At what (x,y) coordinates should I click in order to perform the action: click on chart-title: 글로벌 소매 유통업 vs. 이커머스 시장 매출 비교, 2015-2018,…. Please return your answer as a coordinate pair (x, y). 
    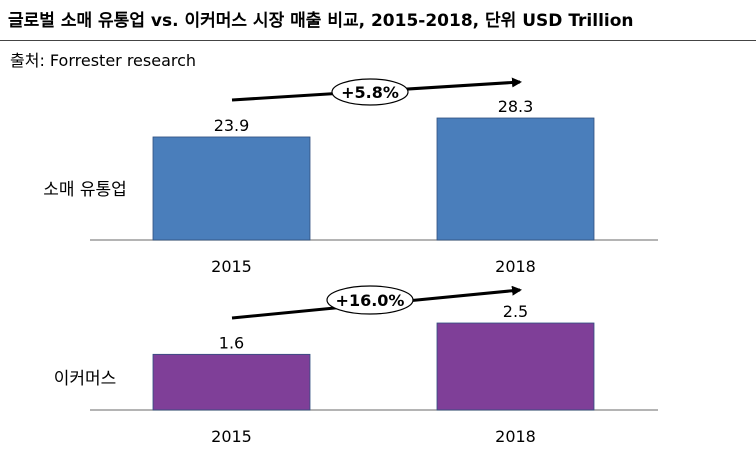
    Looking at the image, I should click on (321, 21).